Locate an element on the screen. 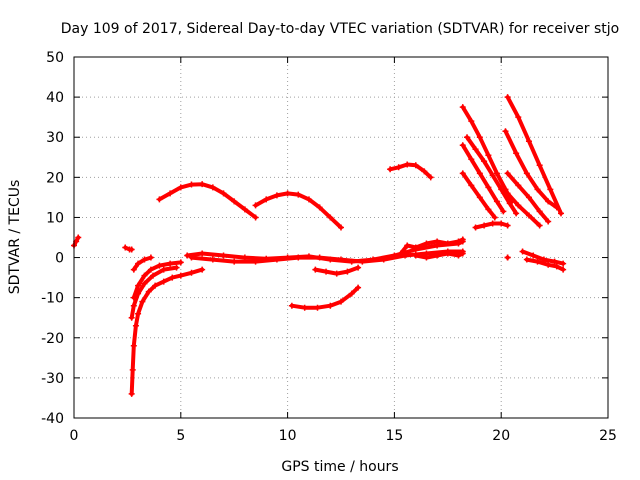 The height and width of the screenshot is (480, 640). y-tick-label: -20 is located at coordinates (52, 339).